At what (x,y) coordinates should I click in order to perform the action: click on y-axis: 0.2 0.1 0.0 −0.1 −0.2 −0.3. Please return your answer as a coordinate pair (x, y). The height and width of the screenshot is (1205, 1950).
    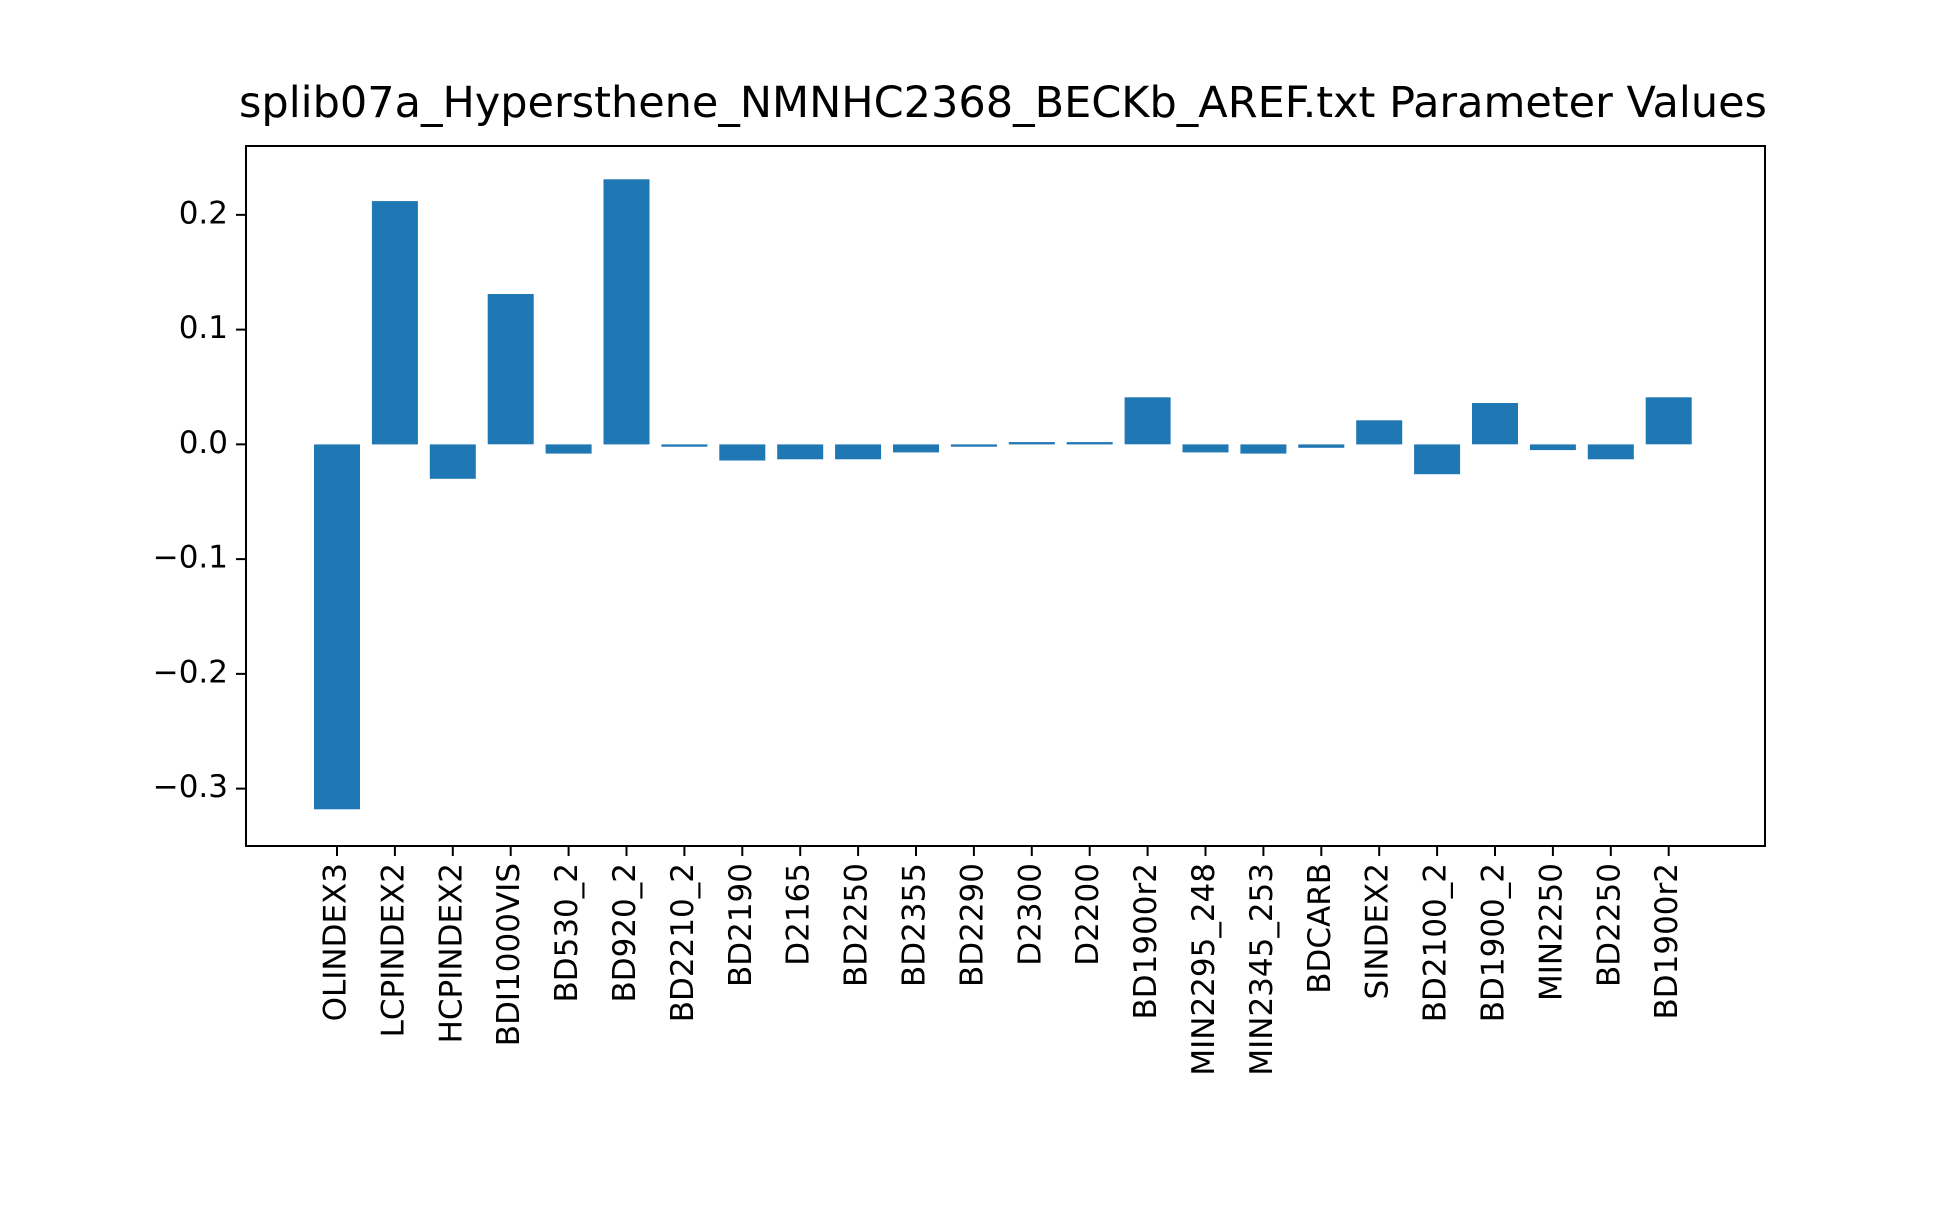
    Looking at the image, I should click on (199, 500).